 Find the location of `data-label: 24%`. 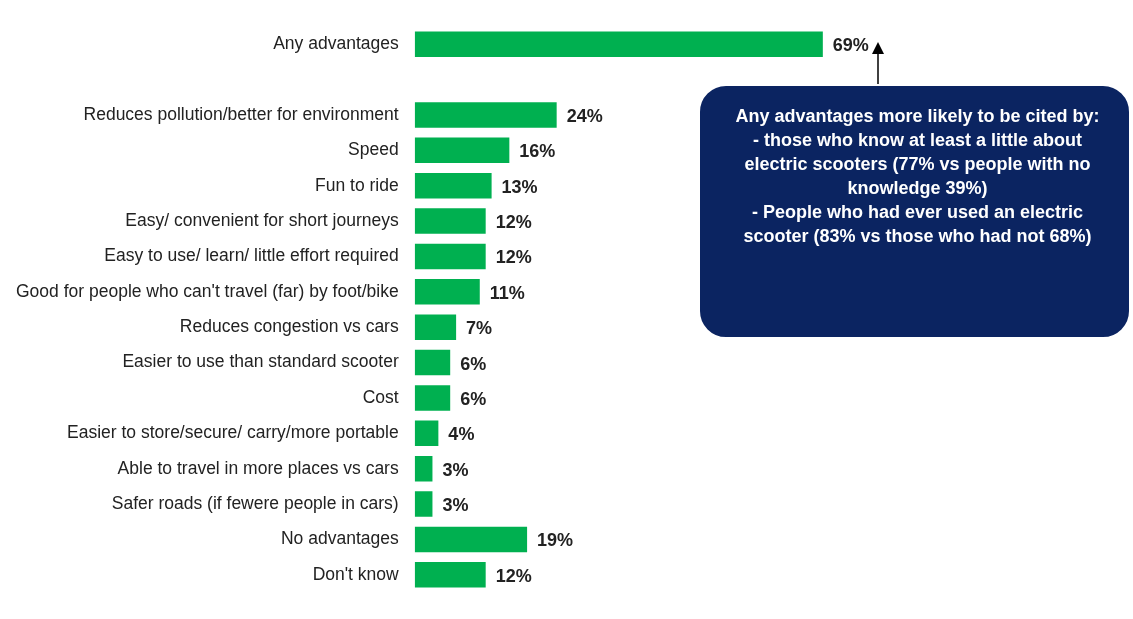

data-label: 24% is located at coordinates (584, 115).